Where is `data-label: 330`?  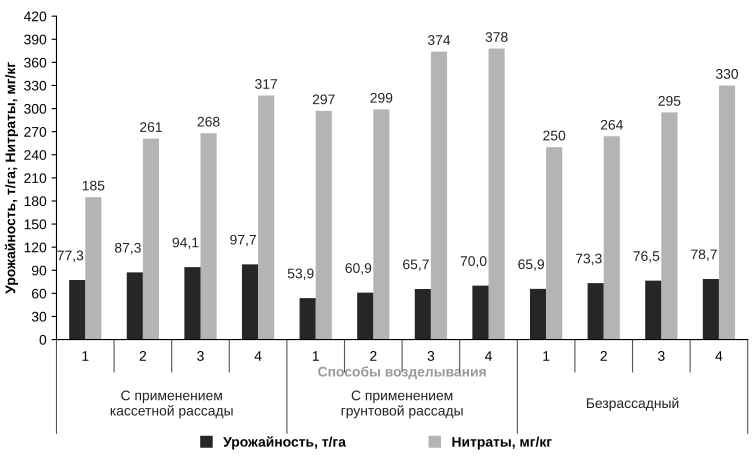
data-label: 330 is located at coordinates (727, 74).